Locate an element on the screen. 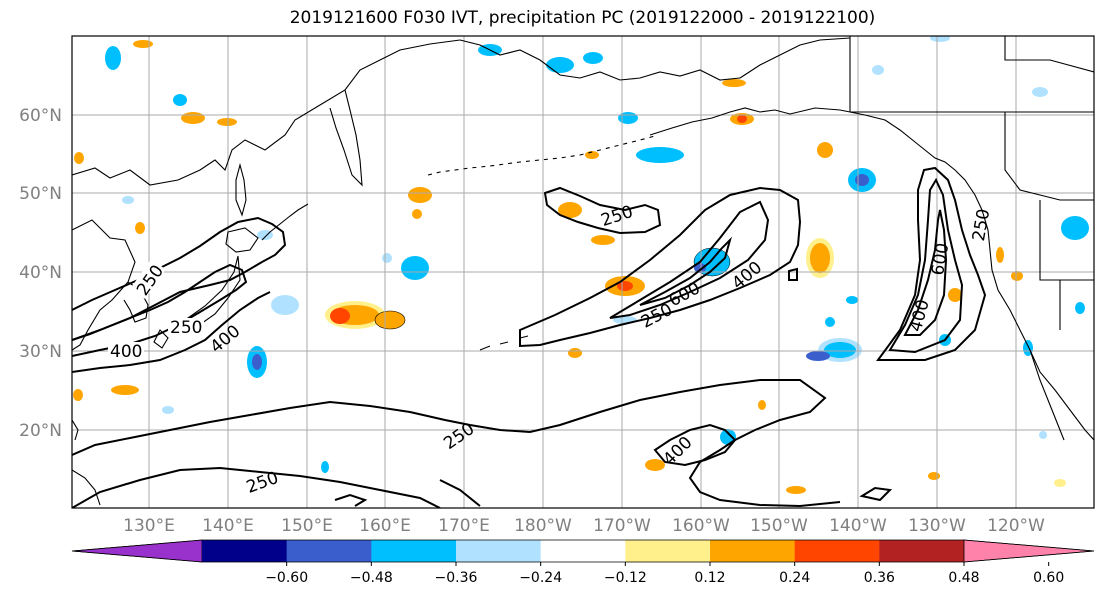 The height and width of the screenshot is (601, 1105). lon-label: 120°W is located at coordinates (1016, 526).